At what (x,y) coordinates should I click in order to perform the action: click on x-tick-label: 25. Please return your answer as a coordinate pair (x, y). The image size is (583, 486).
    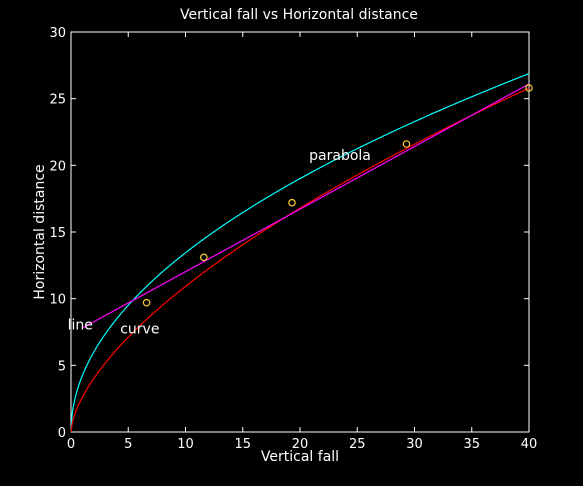
    Looking at the image, I should click on (357, 444).